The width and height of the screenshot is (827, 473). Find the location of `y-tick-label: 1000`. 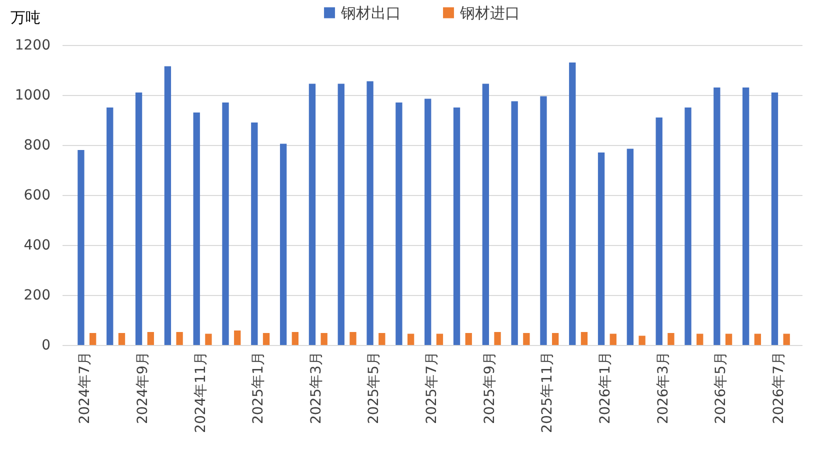

y-tick-label: 1000 is located at coordinates (32, 96).